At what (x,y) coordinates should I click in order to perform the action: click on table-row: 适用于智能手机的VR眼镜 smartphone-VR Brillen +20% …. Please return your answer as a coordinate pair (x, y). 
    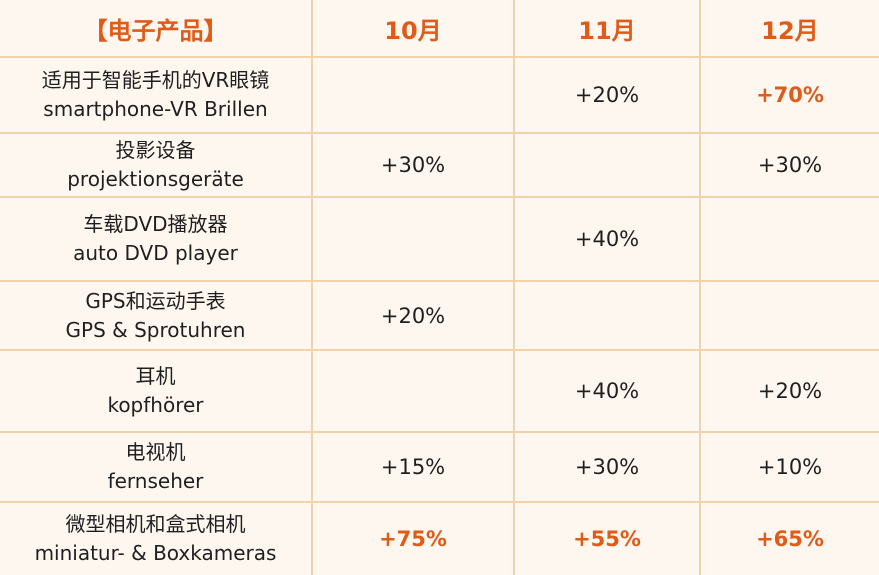
    Looking at the image, I should click on (439, 94).